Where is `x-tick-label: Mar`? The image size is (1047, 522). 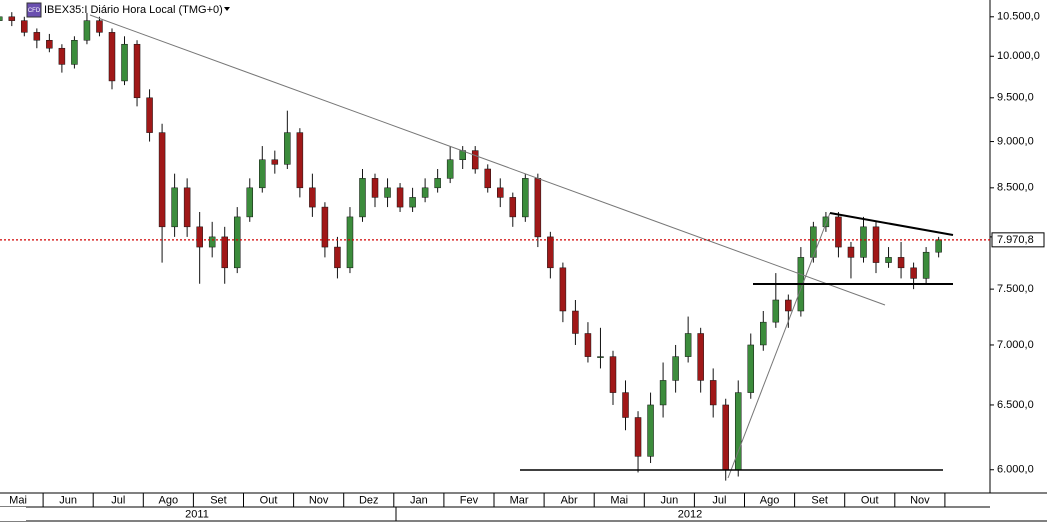
x-tick-label: Mar is located at coordinates (519, 500).